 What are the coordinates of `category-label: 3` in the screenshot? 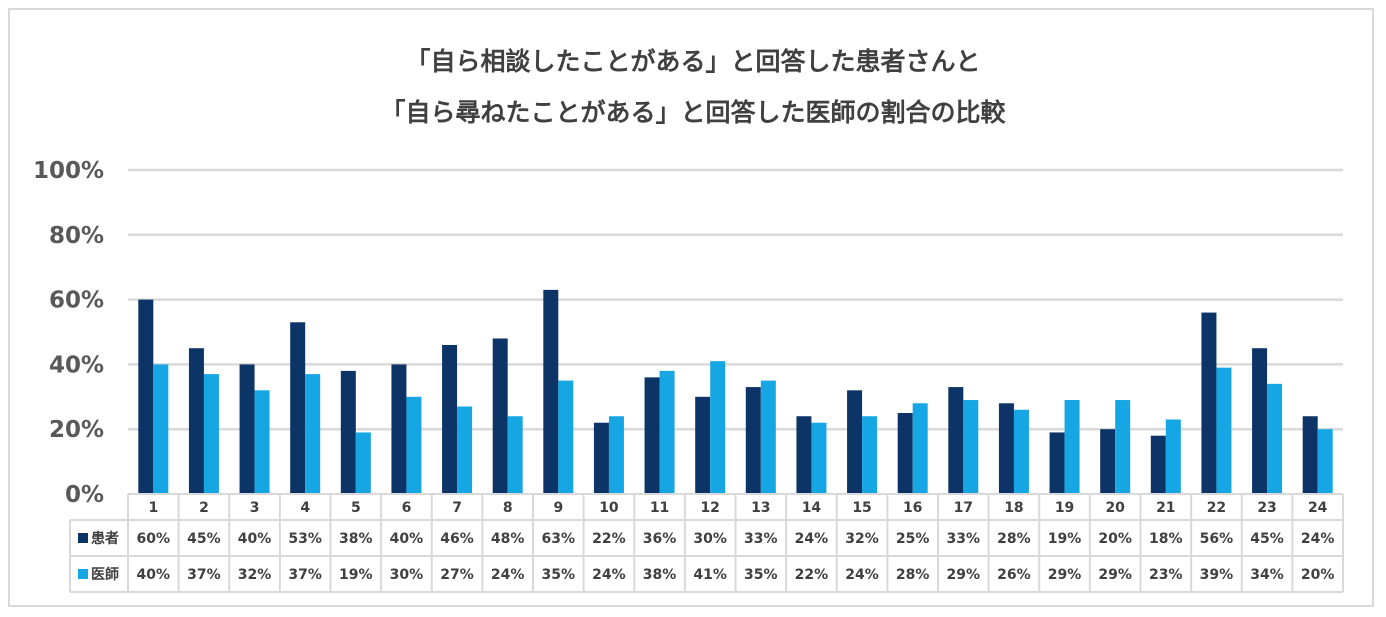 It's located at (255, 508).